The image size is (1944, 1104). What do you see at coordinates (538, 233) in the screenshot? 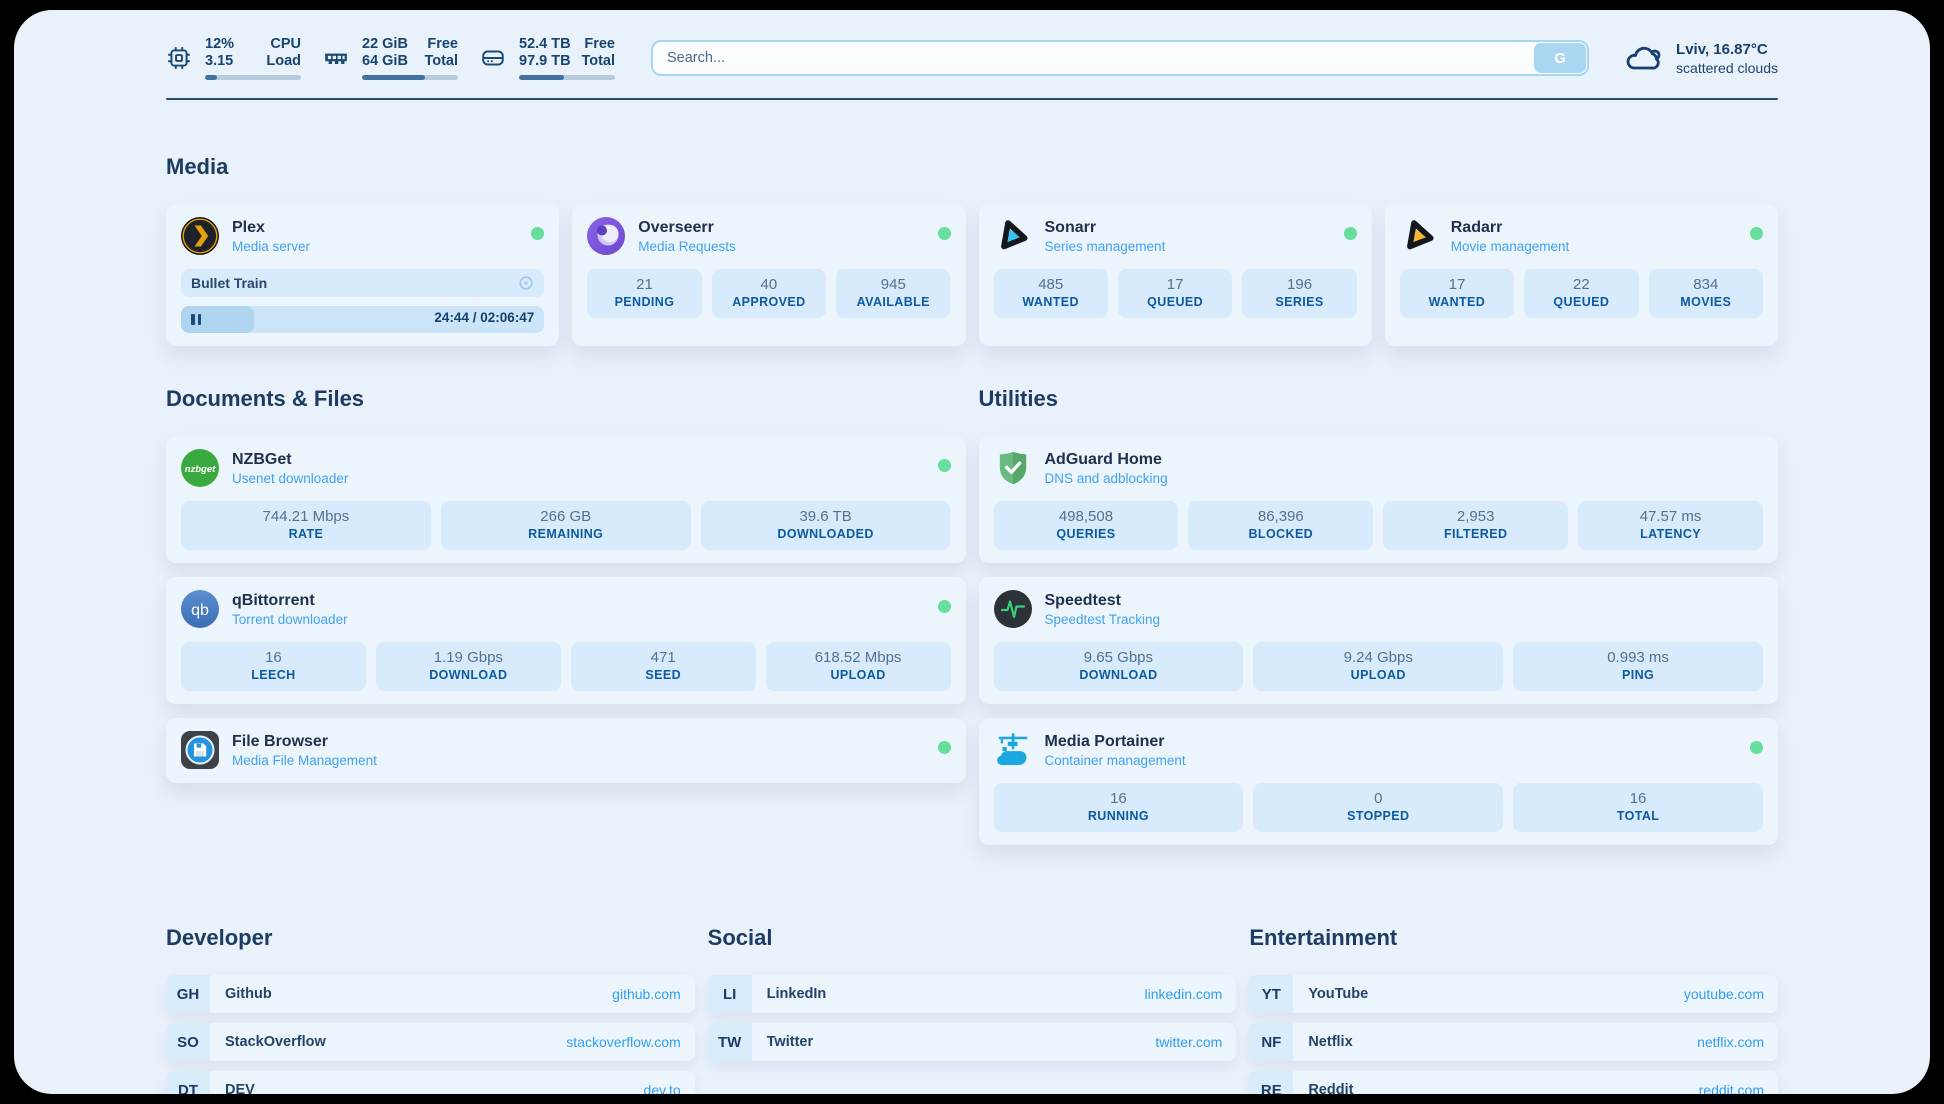
I see `plex-status-dot` at bounding box center [538, 233].